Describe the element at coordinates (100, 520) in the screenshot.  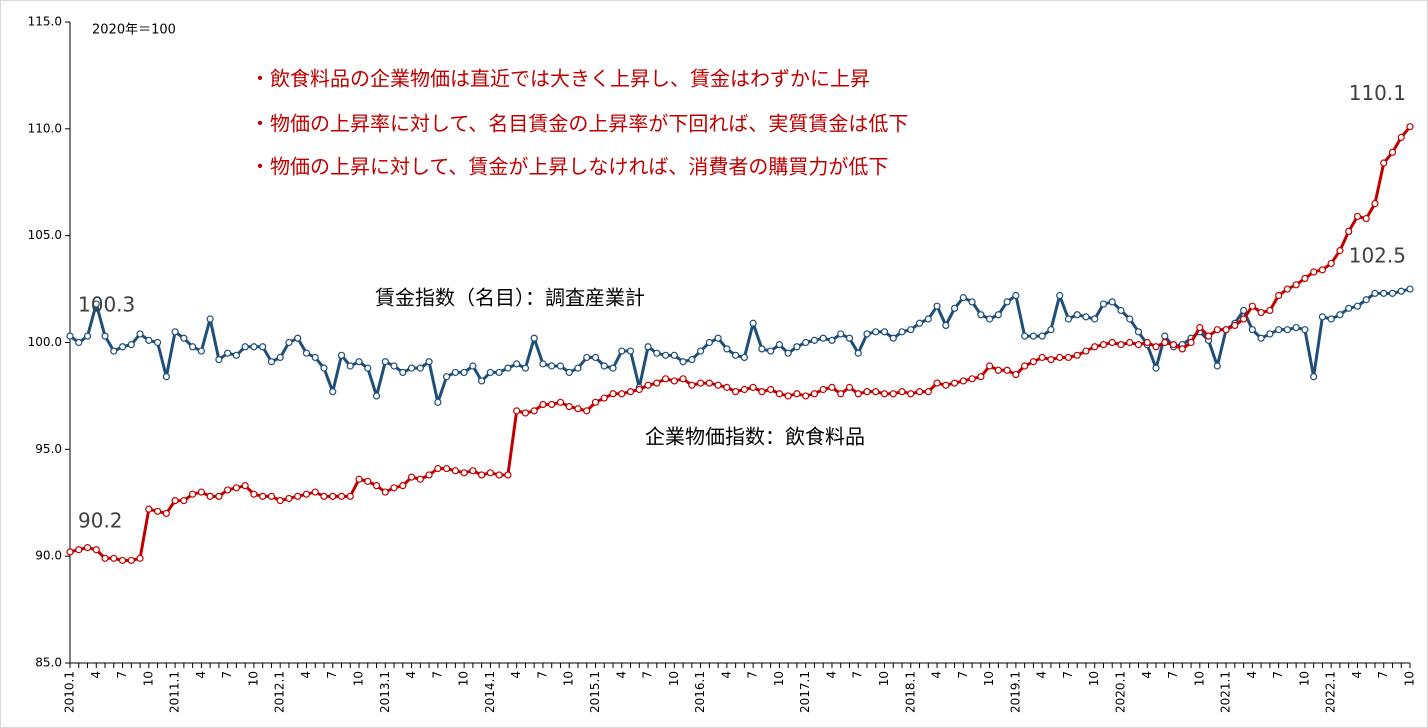
I see `data-label: 90.2` at that location.